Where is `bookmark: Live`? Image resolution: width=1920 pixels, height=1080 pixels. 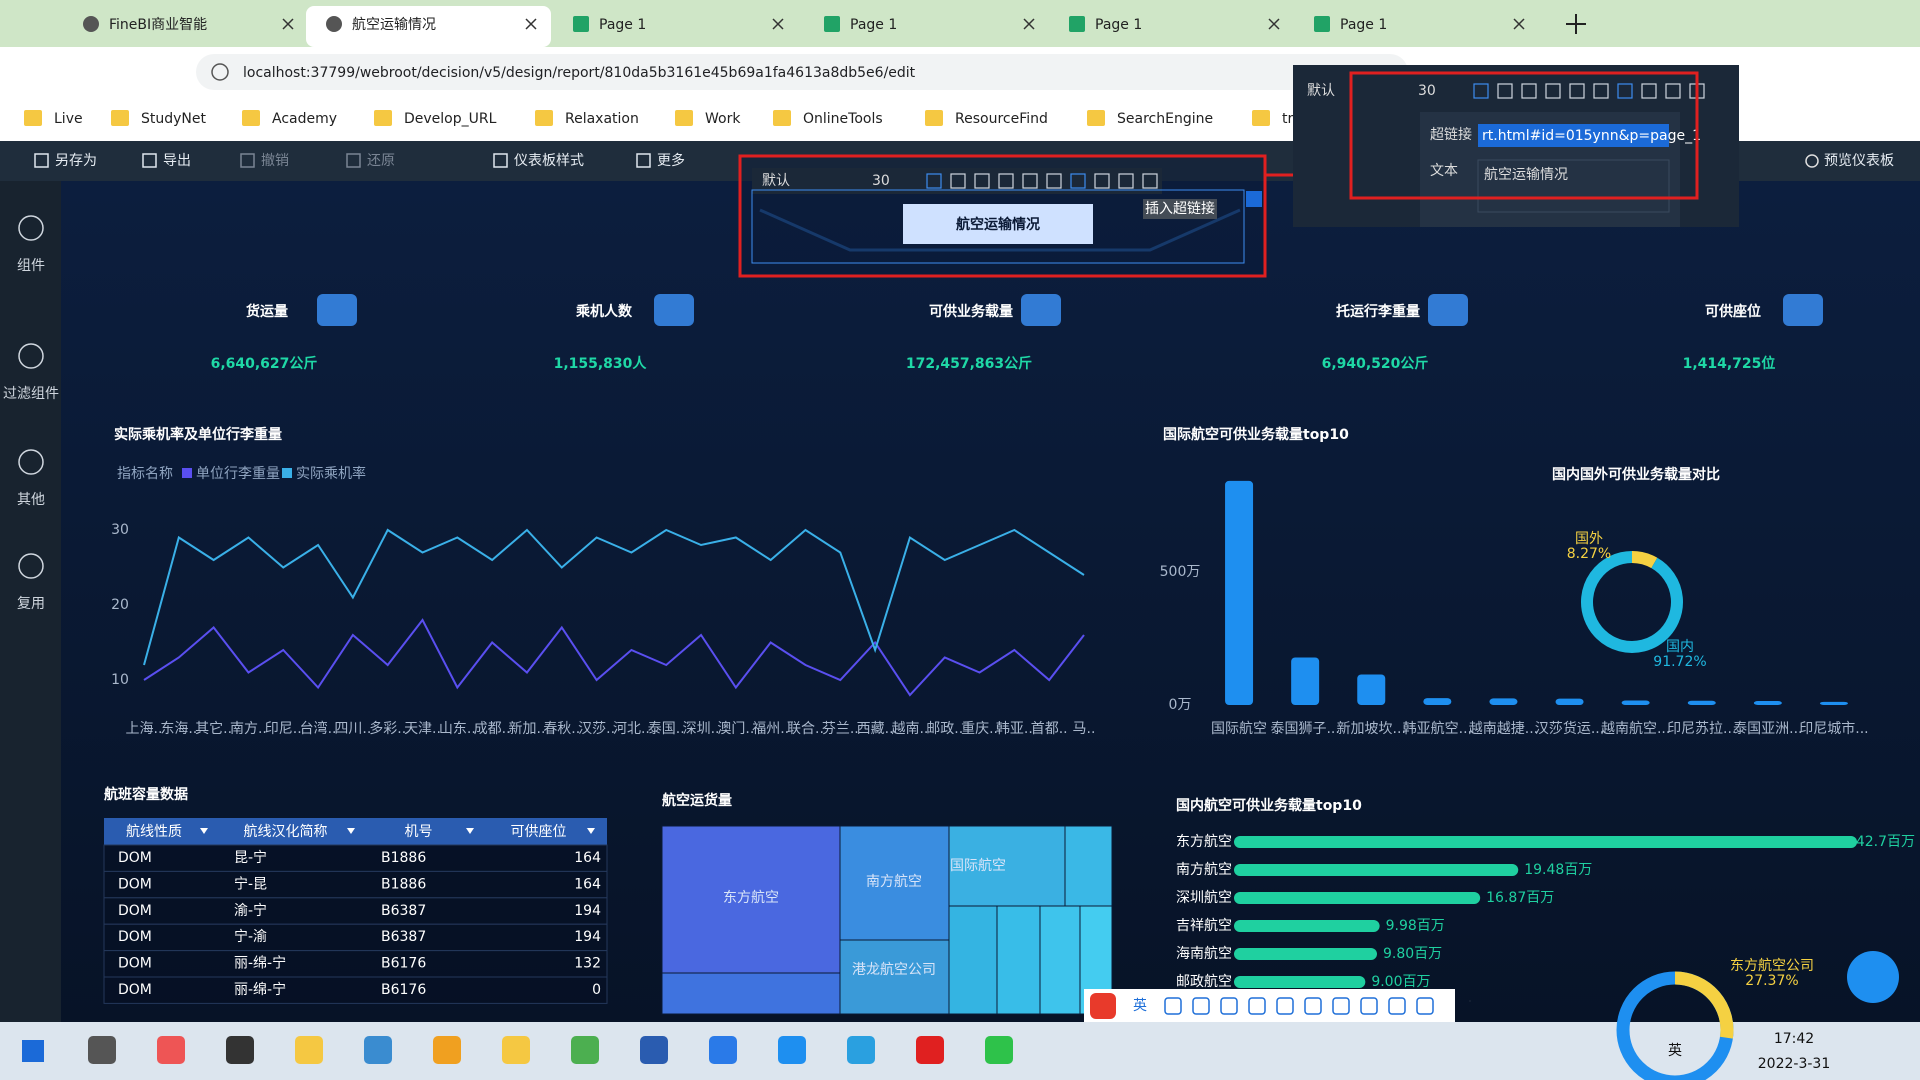 bookmark: Live is located at coordinates (68, 119).